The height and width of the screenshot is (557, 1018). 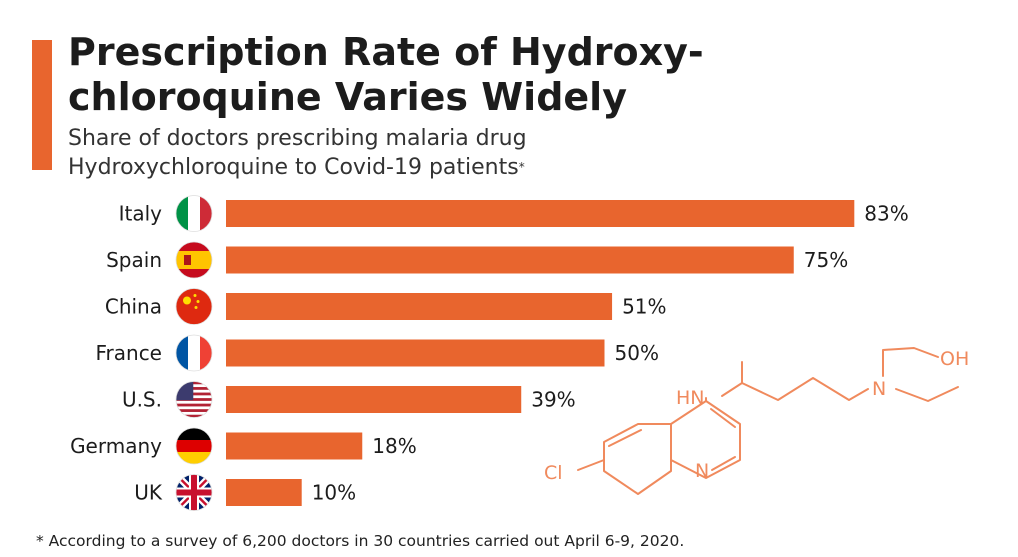 I want to click on footnote-marker: *, so click(x=521, y=167).